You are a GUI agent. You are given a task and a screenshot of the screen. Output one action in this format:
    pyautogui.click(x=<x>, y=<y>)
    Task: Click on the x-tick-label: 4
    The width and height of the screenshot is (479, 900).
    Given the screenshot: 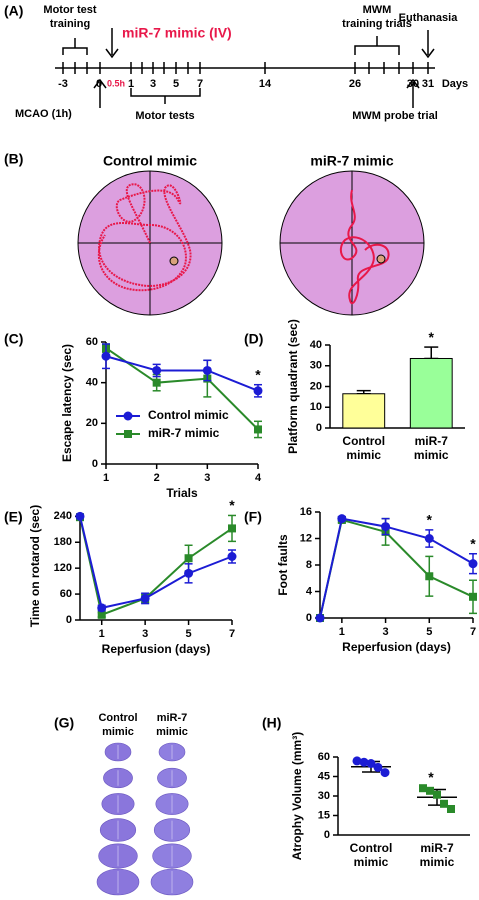 What is the action you would take?
    pyautogui.click(x=258, y=478)
    